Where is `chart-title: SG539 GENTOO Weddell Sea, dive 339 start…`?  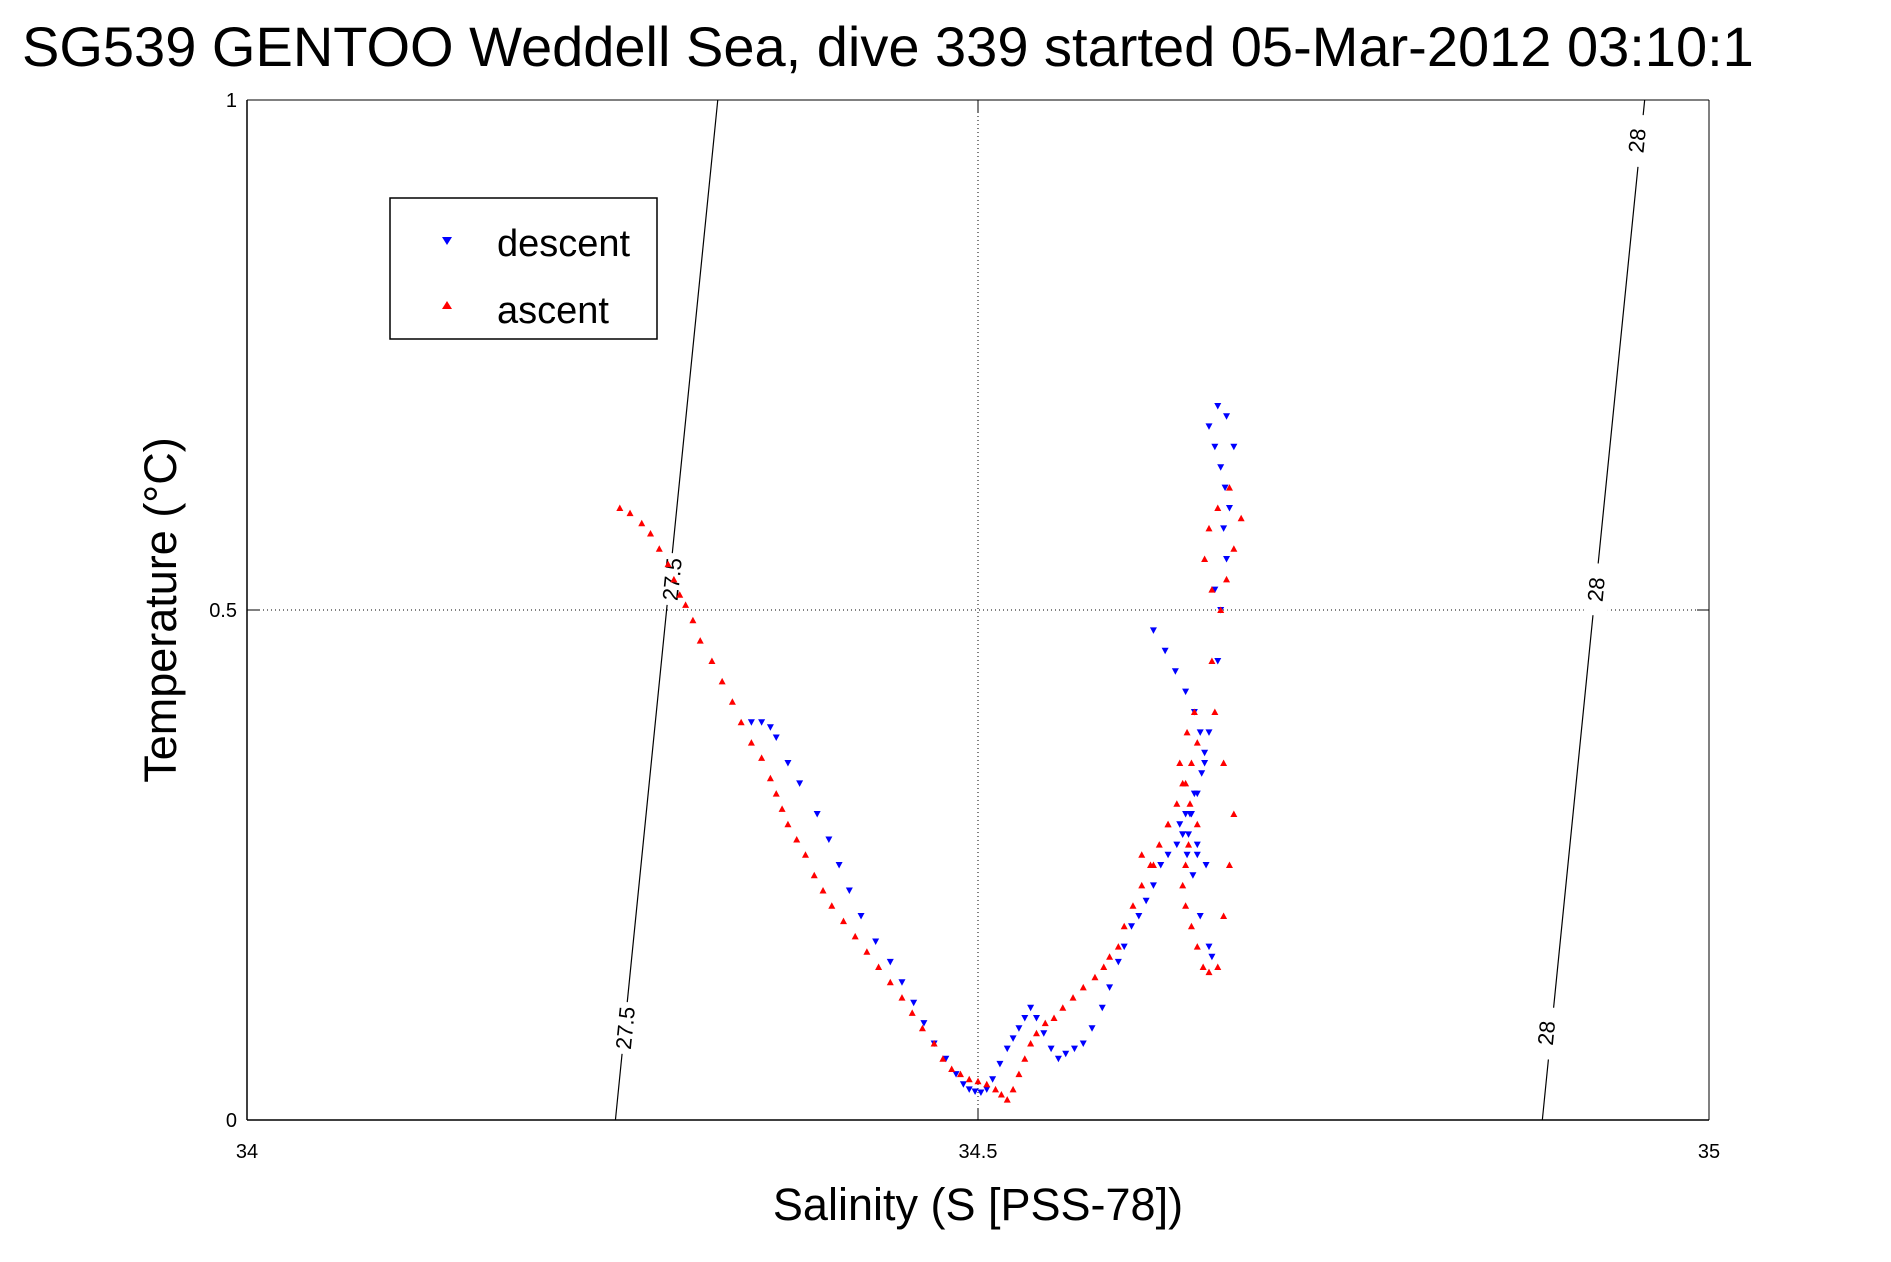
chart-title: SG539 GENTOO Weddell Sea, dive 339 start… is located at coordinates (888, 46).